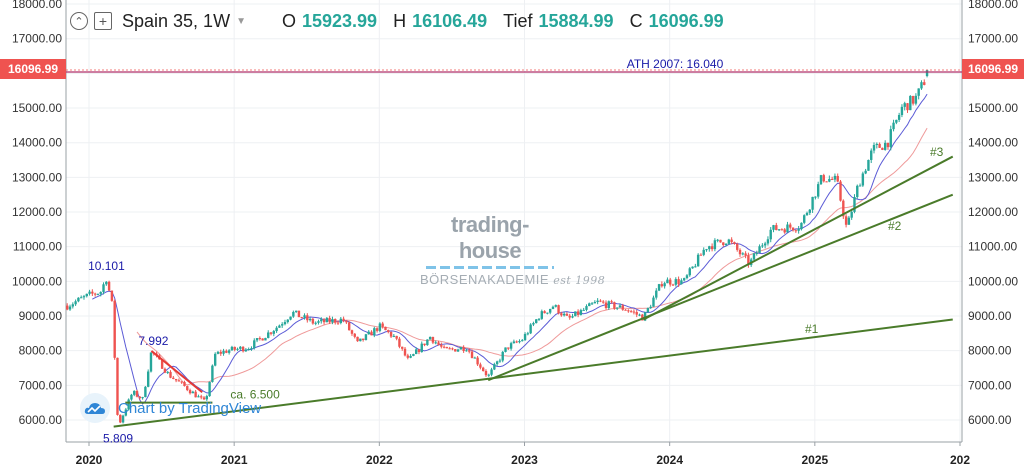 The image size is (1024, 471). Describe the element at coordinates (518, 20) in the screenshot. I see `low-label: Tief` at that location.